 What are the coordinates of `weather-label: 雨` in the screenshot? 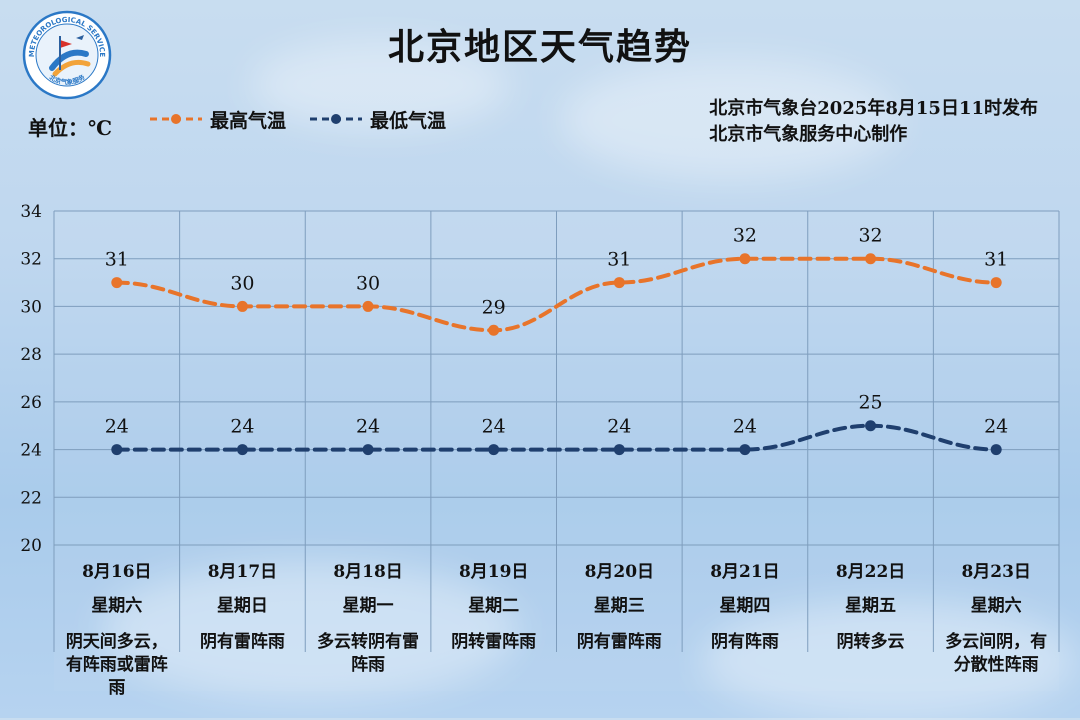 It's located at (116, 688).